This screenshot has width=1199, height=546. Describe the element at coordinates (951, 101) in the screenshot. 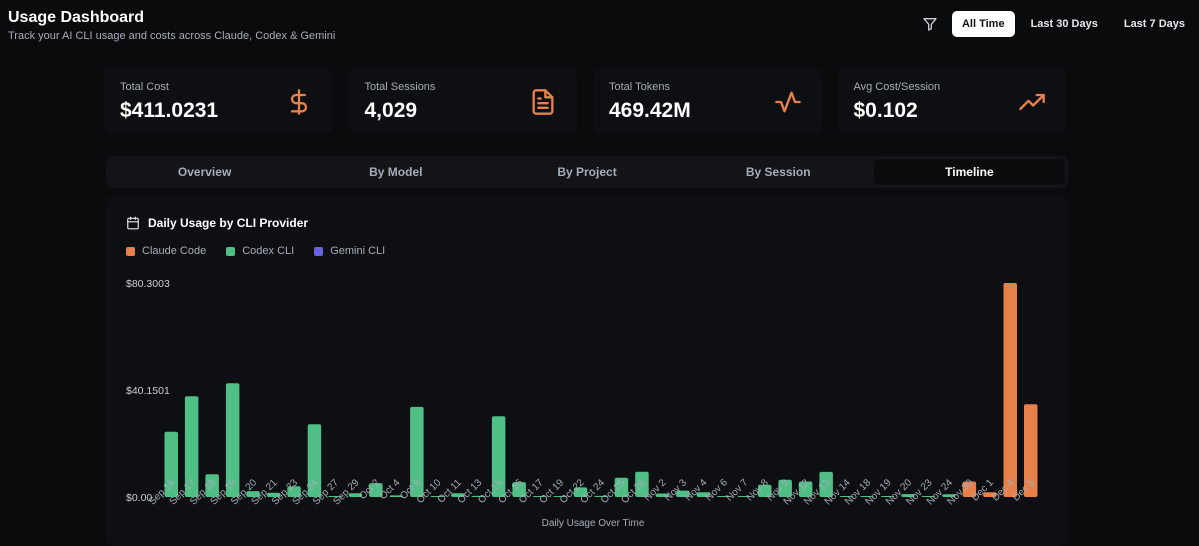

I see `stat-card-avg-cost-session: Avg Cost/Session $0.102` at that location.